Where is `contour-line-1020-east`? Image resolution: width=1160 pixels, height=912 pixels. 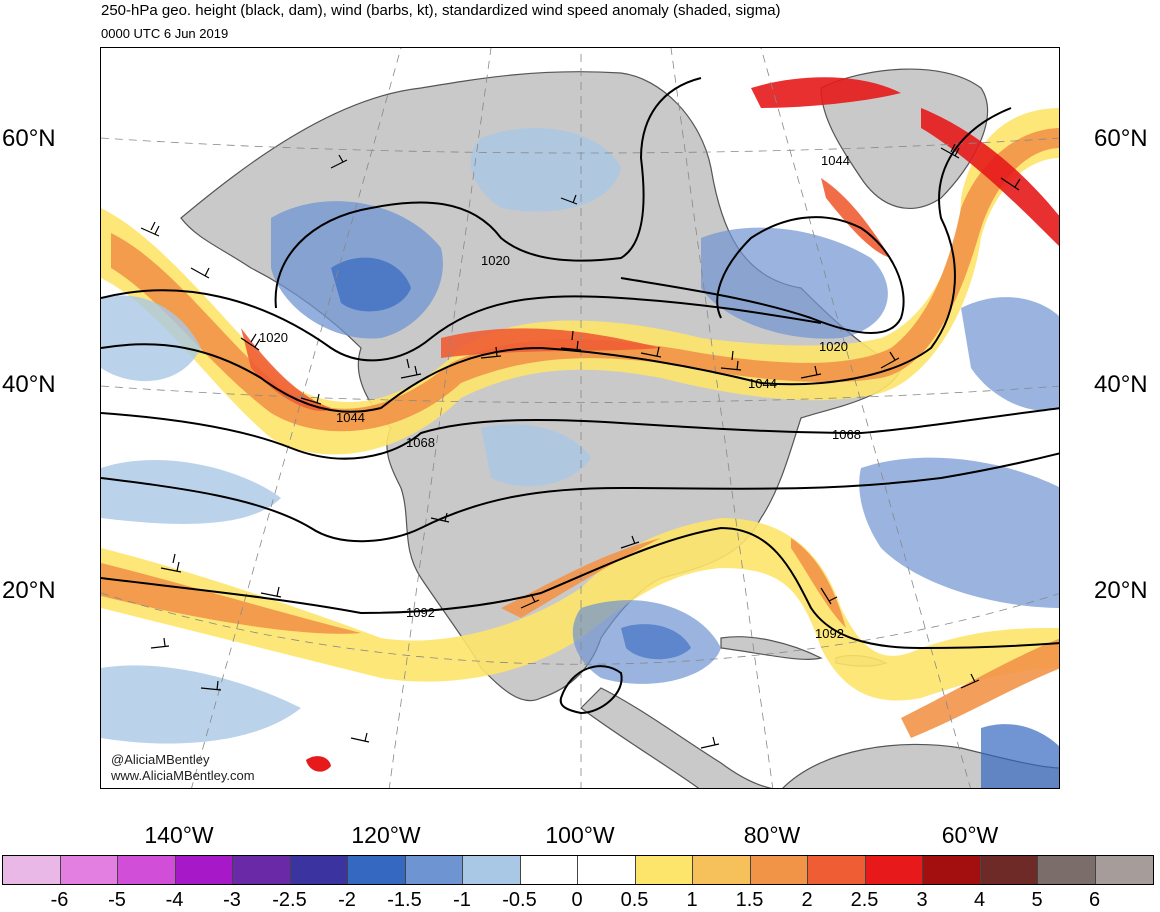 contour-line-1020-east is located at coordinates (762, 275).